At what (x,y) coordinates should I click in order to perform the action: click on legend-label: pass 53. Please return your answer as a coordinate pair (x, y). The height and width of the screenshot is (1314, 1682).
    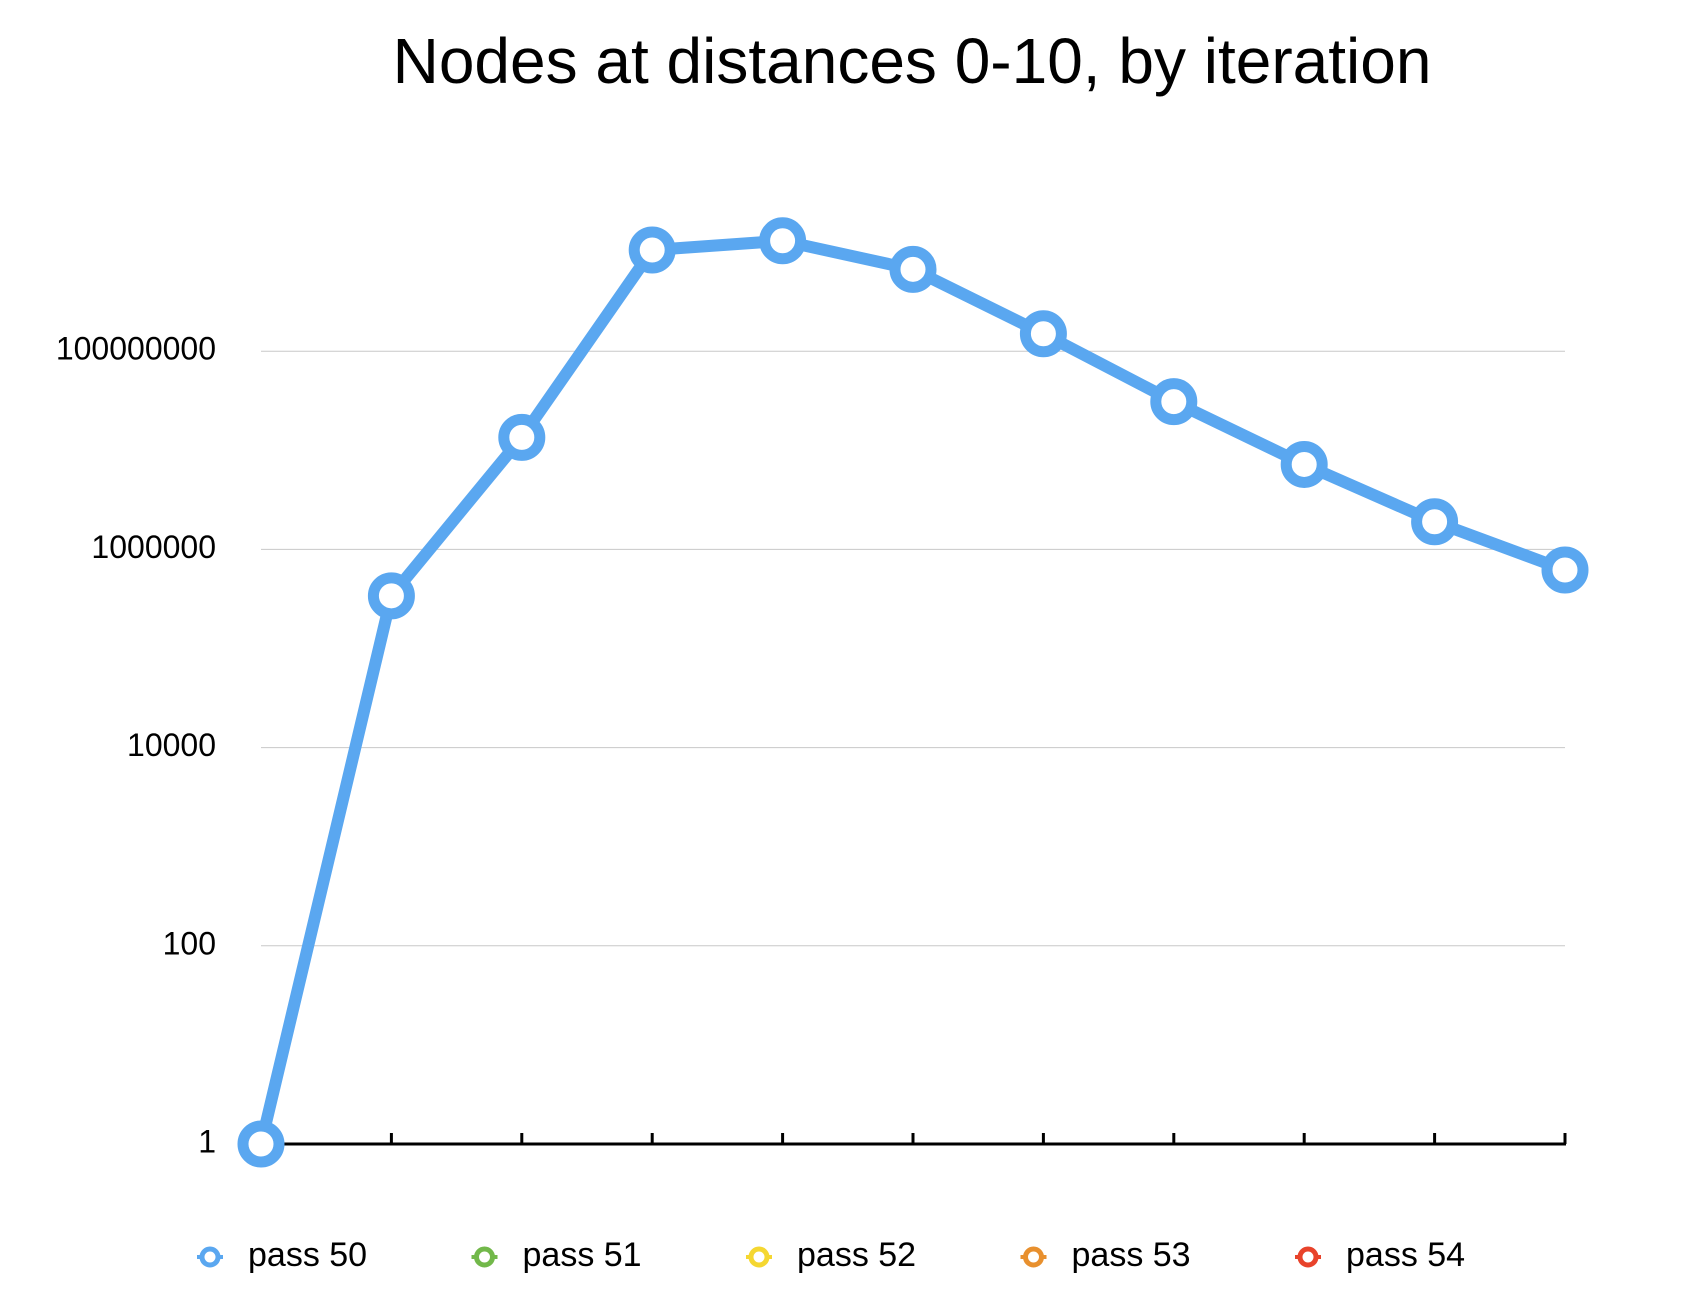
    Looking at the image, I should click on (1131, 1255).